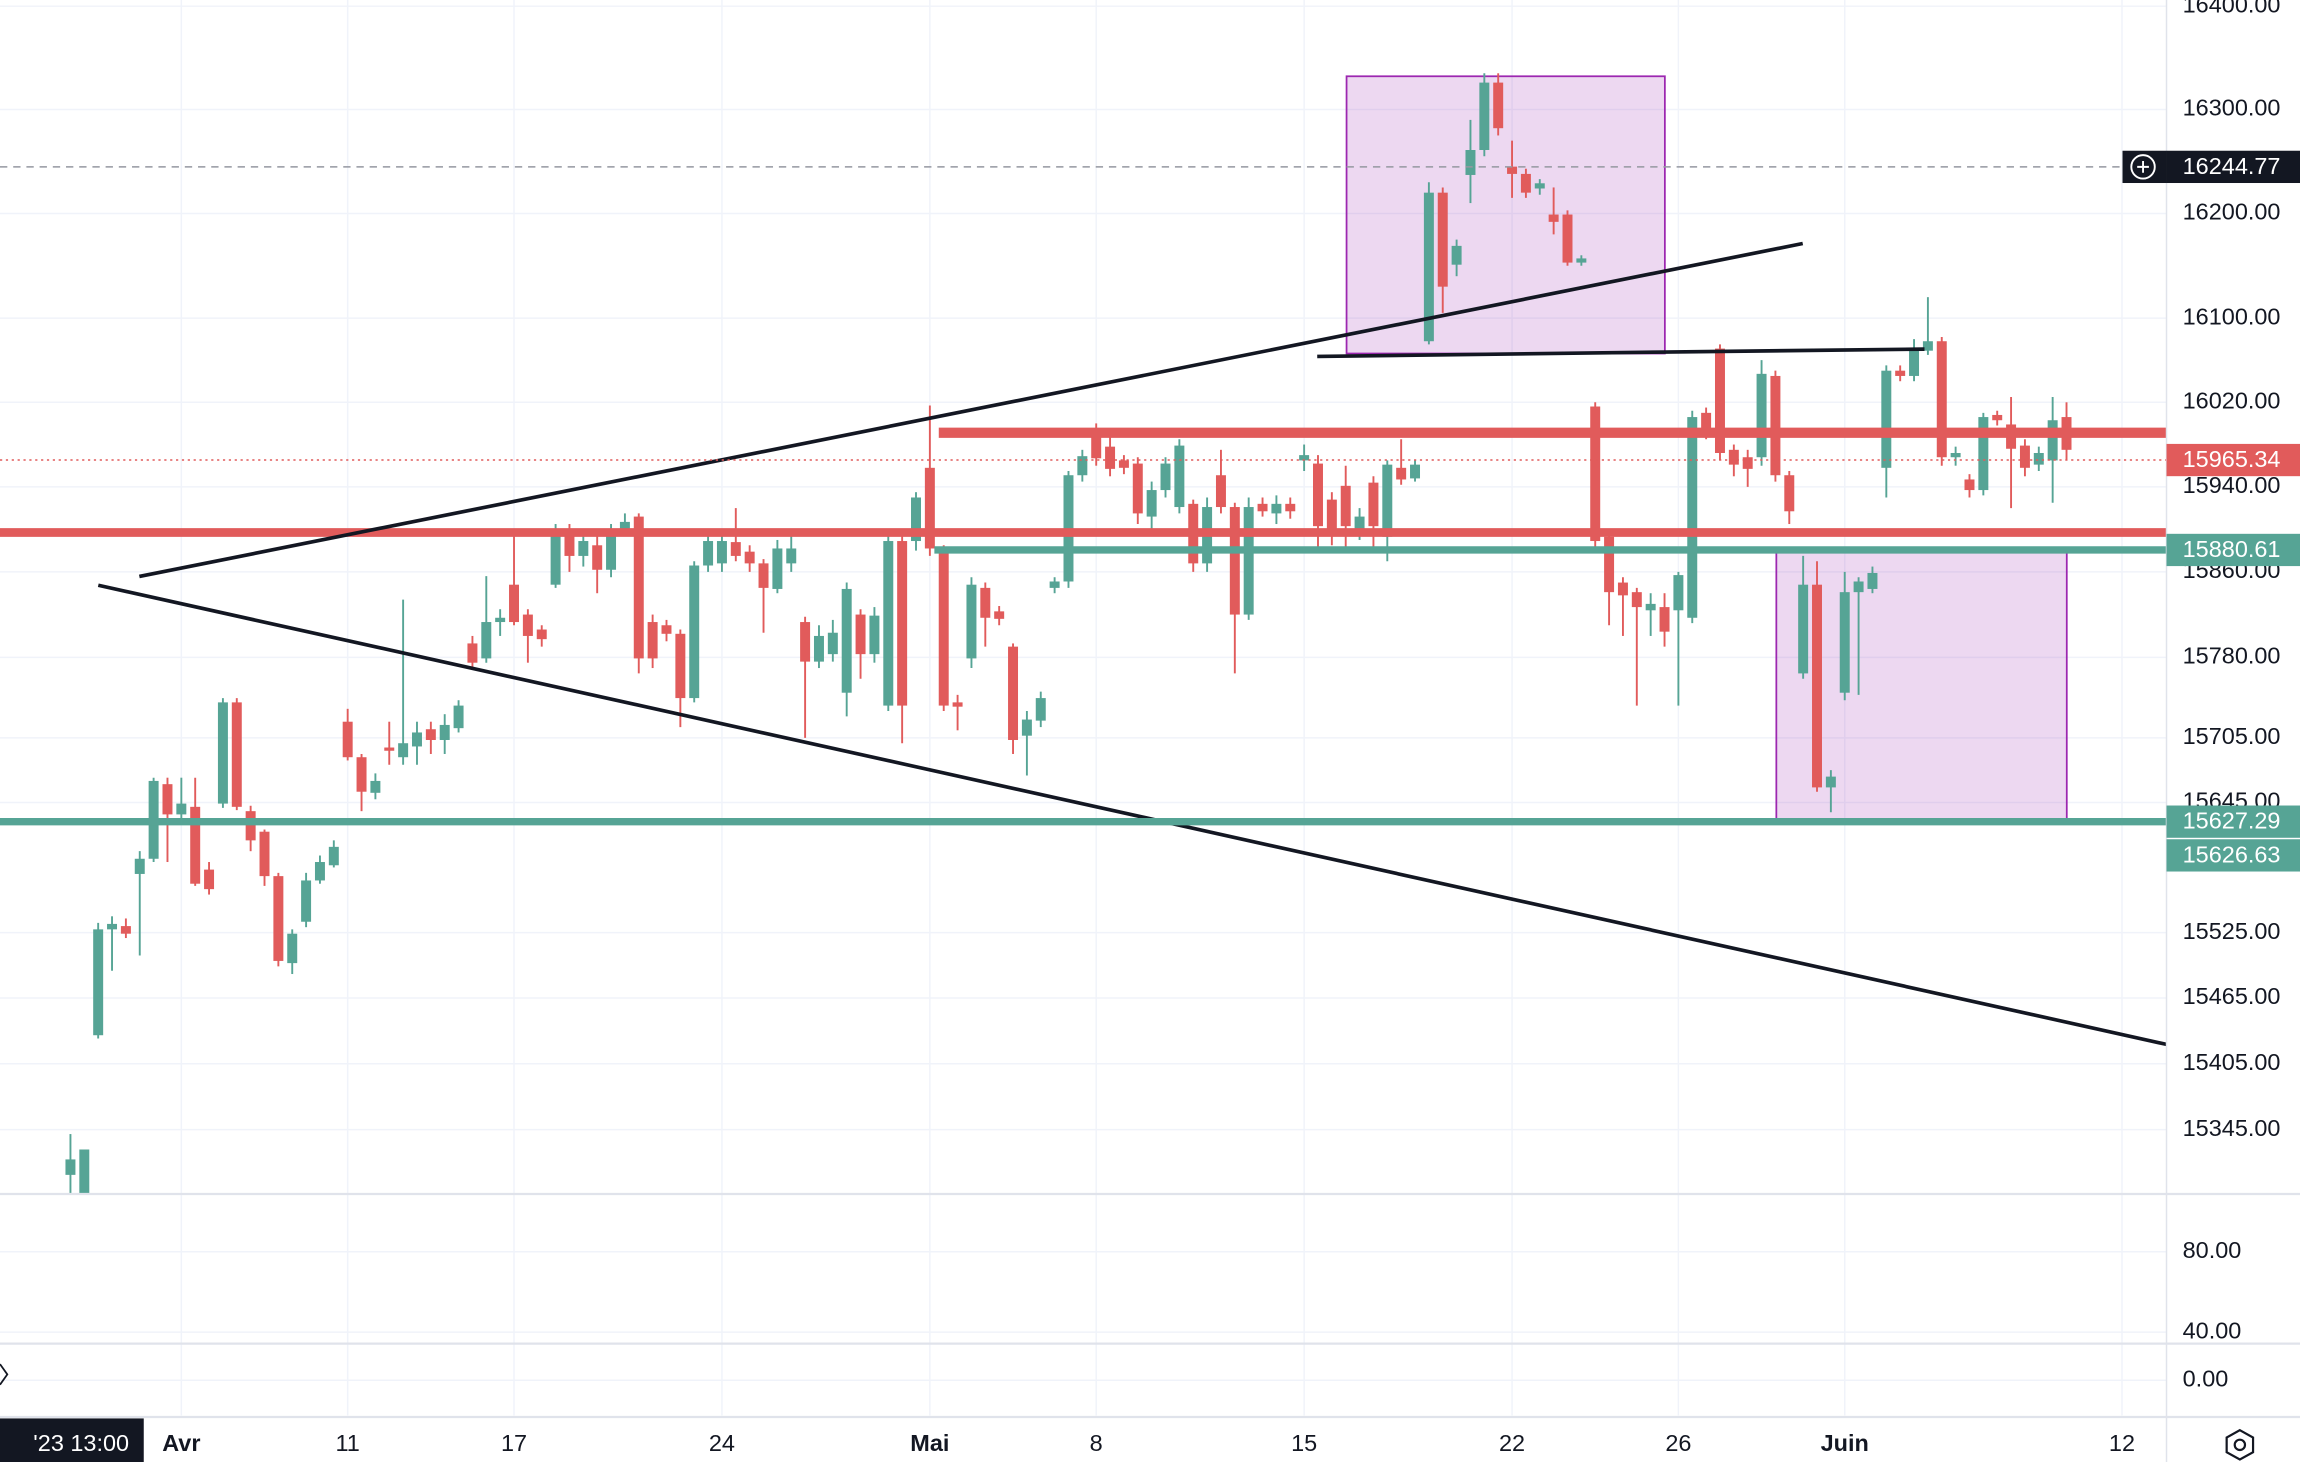 The image size is (2300, 1462). What do you see at coordinates (929, 1443) in the screenshot?
I see `x-tick-label: Mai` at bounding box center [929, 1443].